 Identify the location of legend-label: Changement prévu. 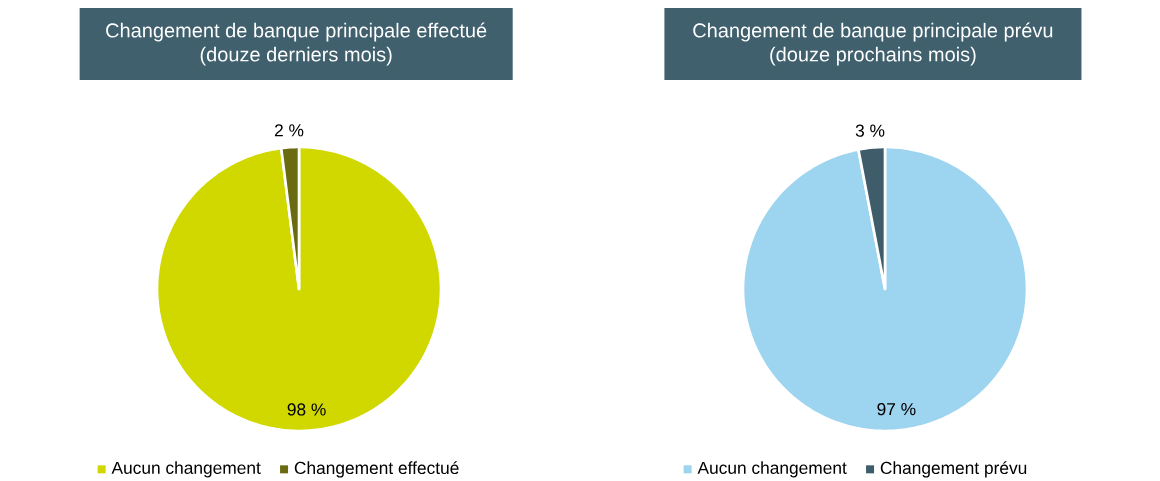
(953, 469).